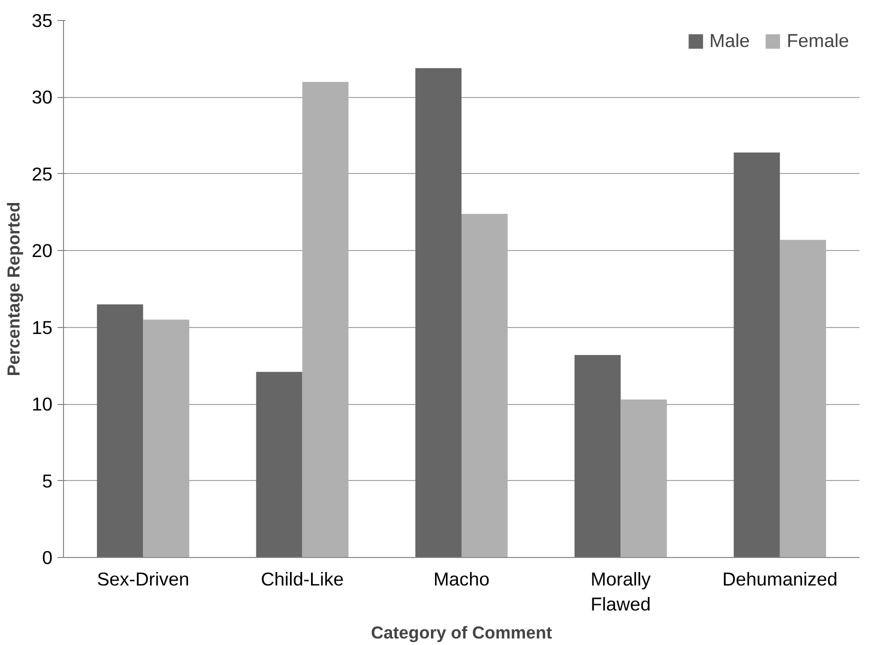 The image size is (879, 645). I want to click on y-tick-label: 10, so click(42, 404).